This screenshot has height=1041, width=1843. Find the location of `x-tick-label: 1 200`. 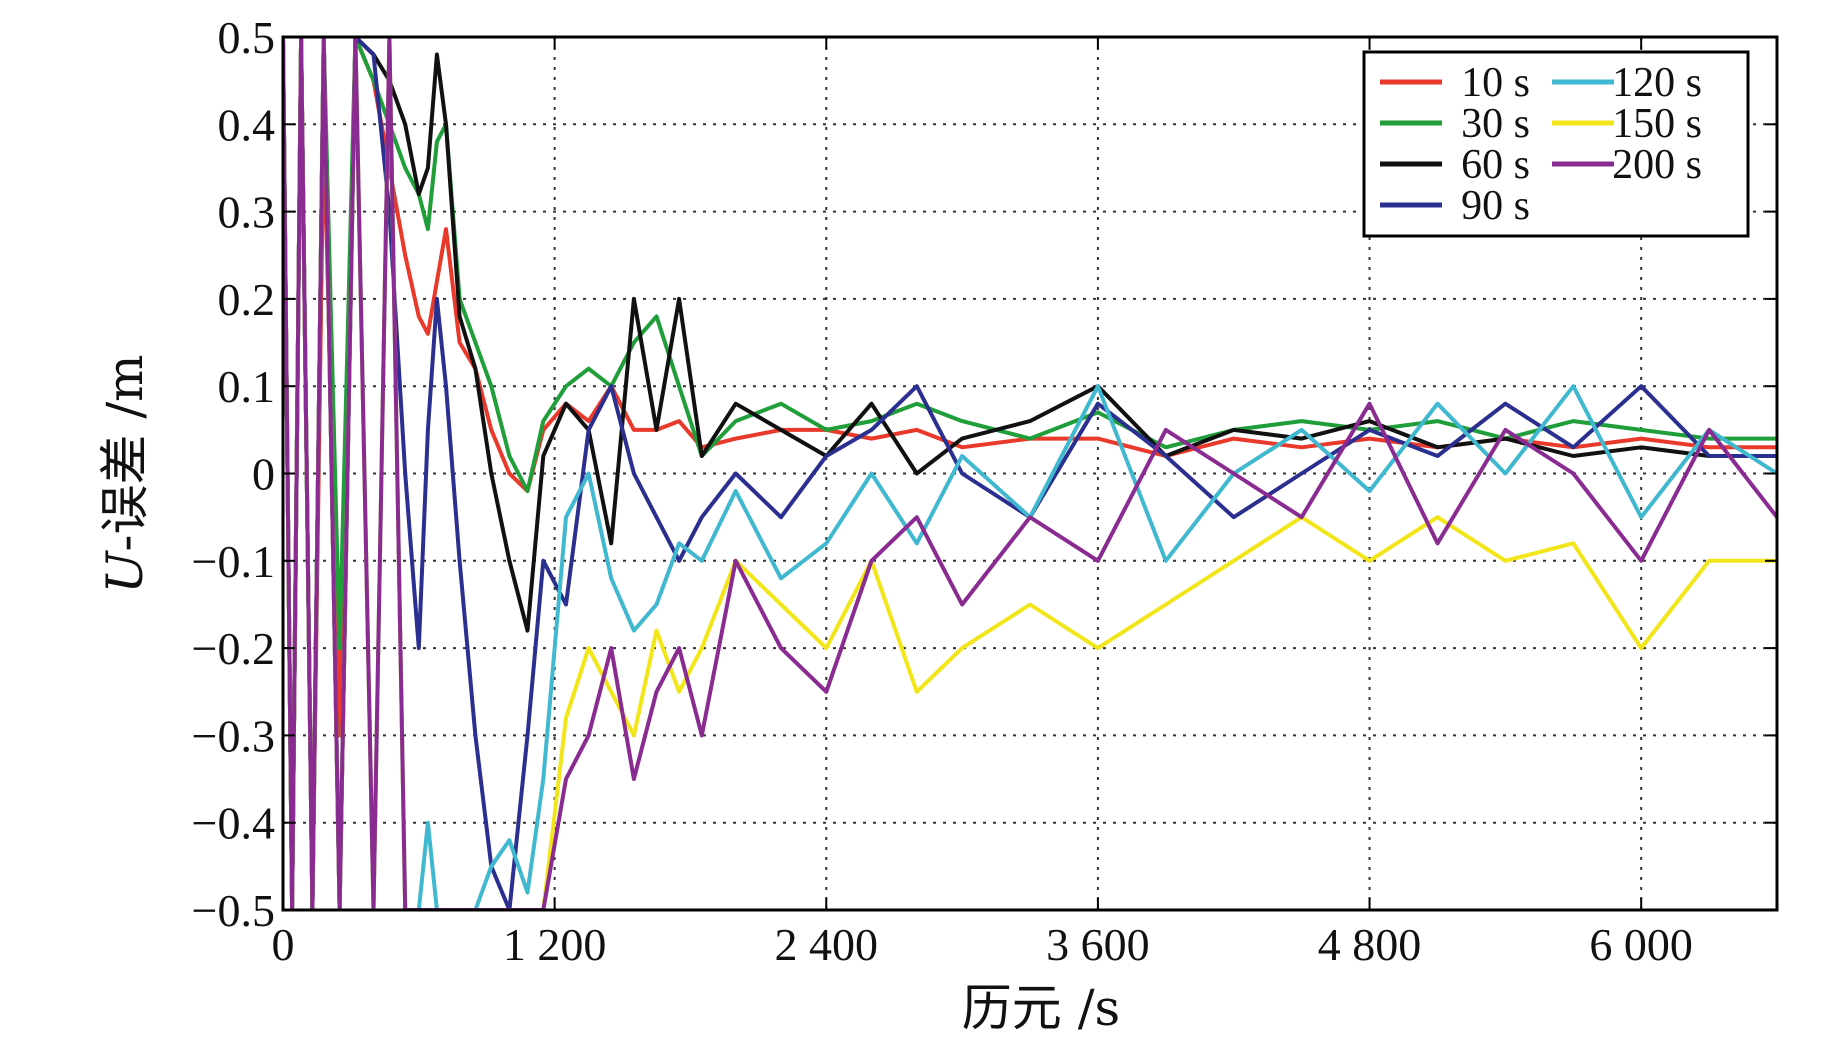

x-tick-label: 1 200 is located at coordinates (555, 944).